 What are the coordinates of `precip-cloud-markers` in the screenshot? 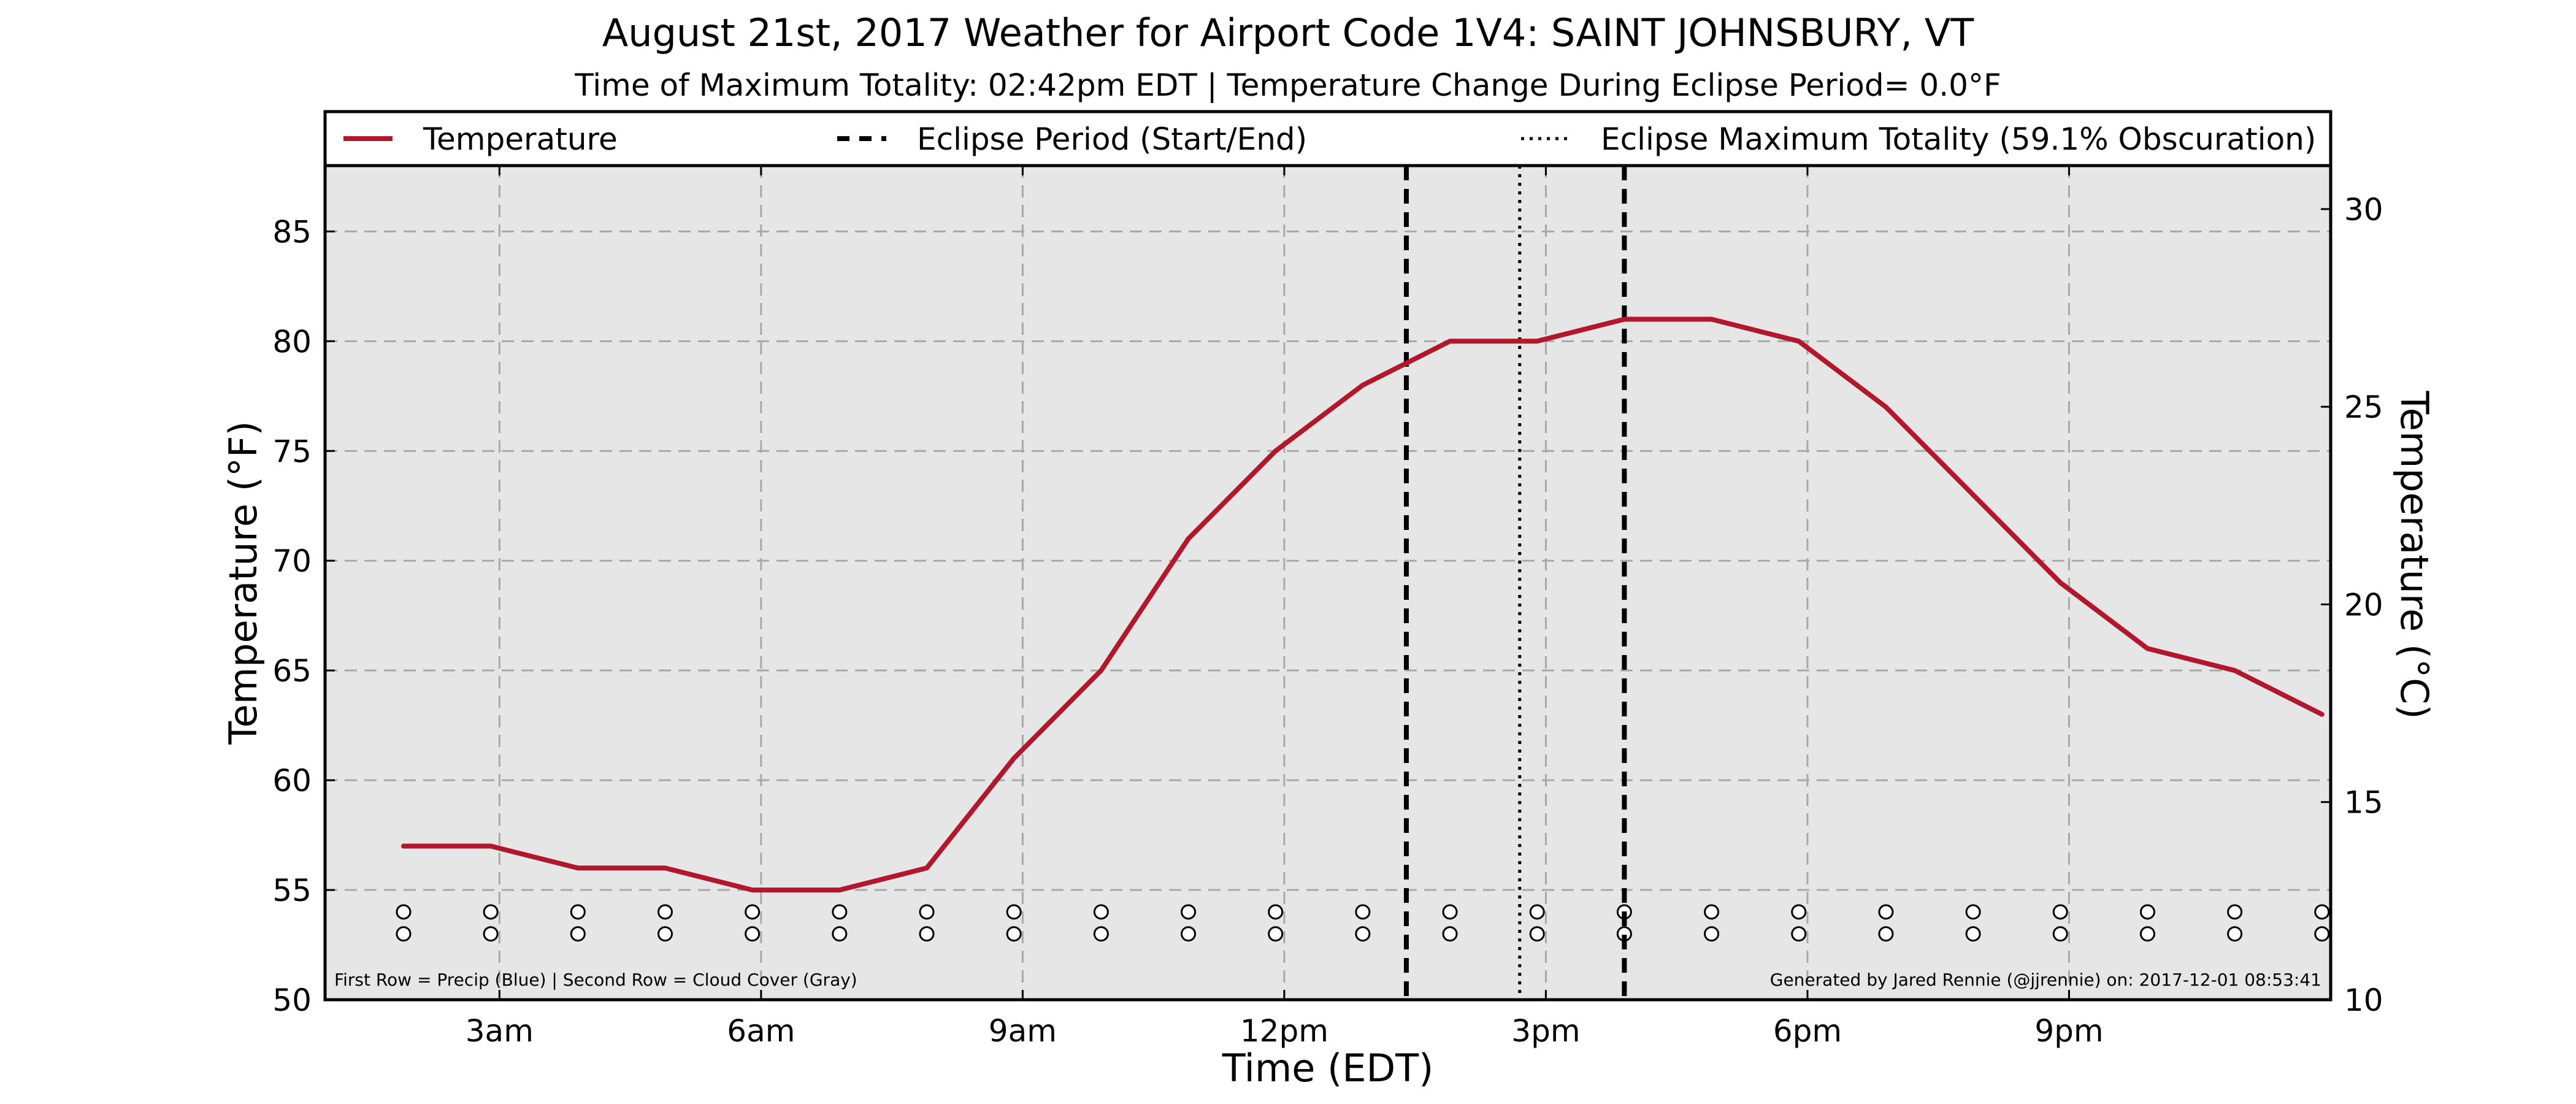 It's located at (1363, 923).